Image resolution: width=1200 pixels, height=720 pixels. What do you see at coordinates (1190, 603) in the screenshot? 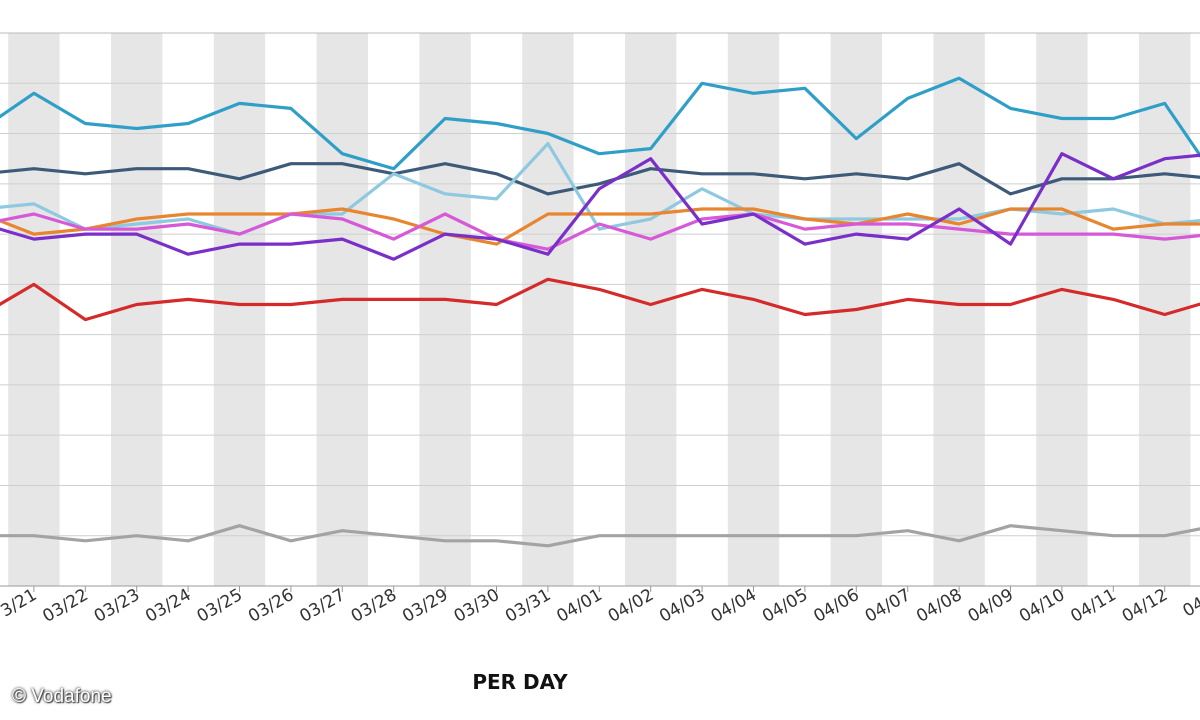
I see `x-tick-label: 04/1` at bounding box center [1190, 603].